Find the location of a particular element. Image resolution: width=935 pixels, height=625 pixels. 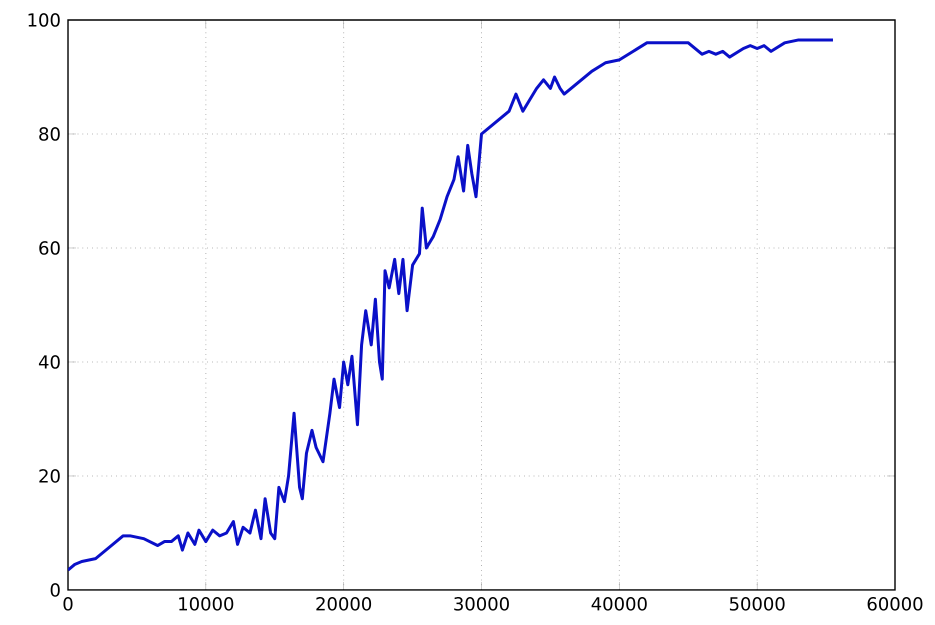

x-tick-label: 10000 is located at coordinates (206, 604).